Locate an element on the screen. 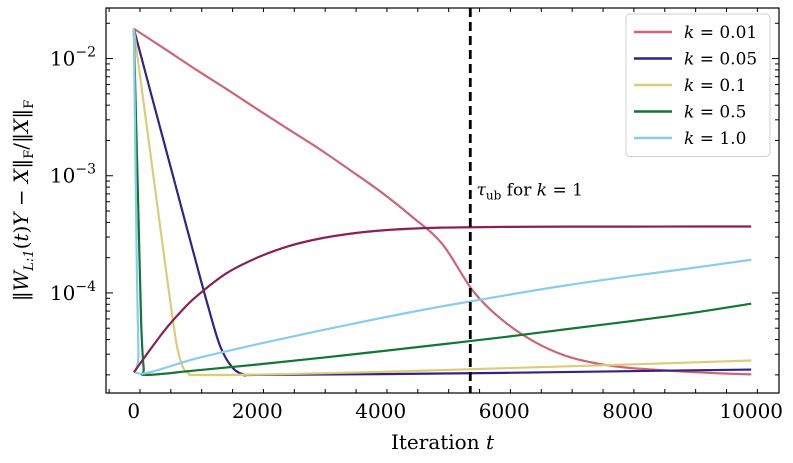 The width and height of the screenshot is (793, 463). y-axis-title: ‖WL:1(t)Y − X‖F/‖X‖F is located at coordinates (23, 201).